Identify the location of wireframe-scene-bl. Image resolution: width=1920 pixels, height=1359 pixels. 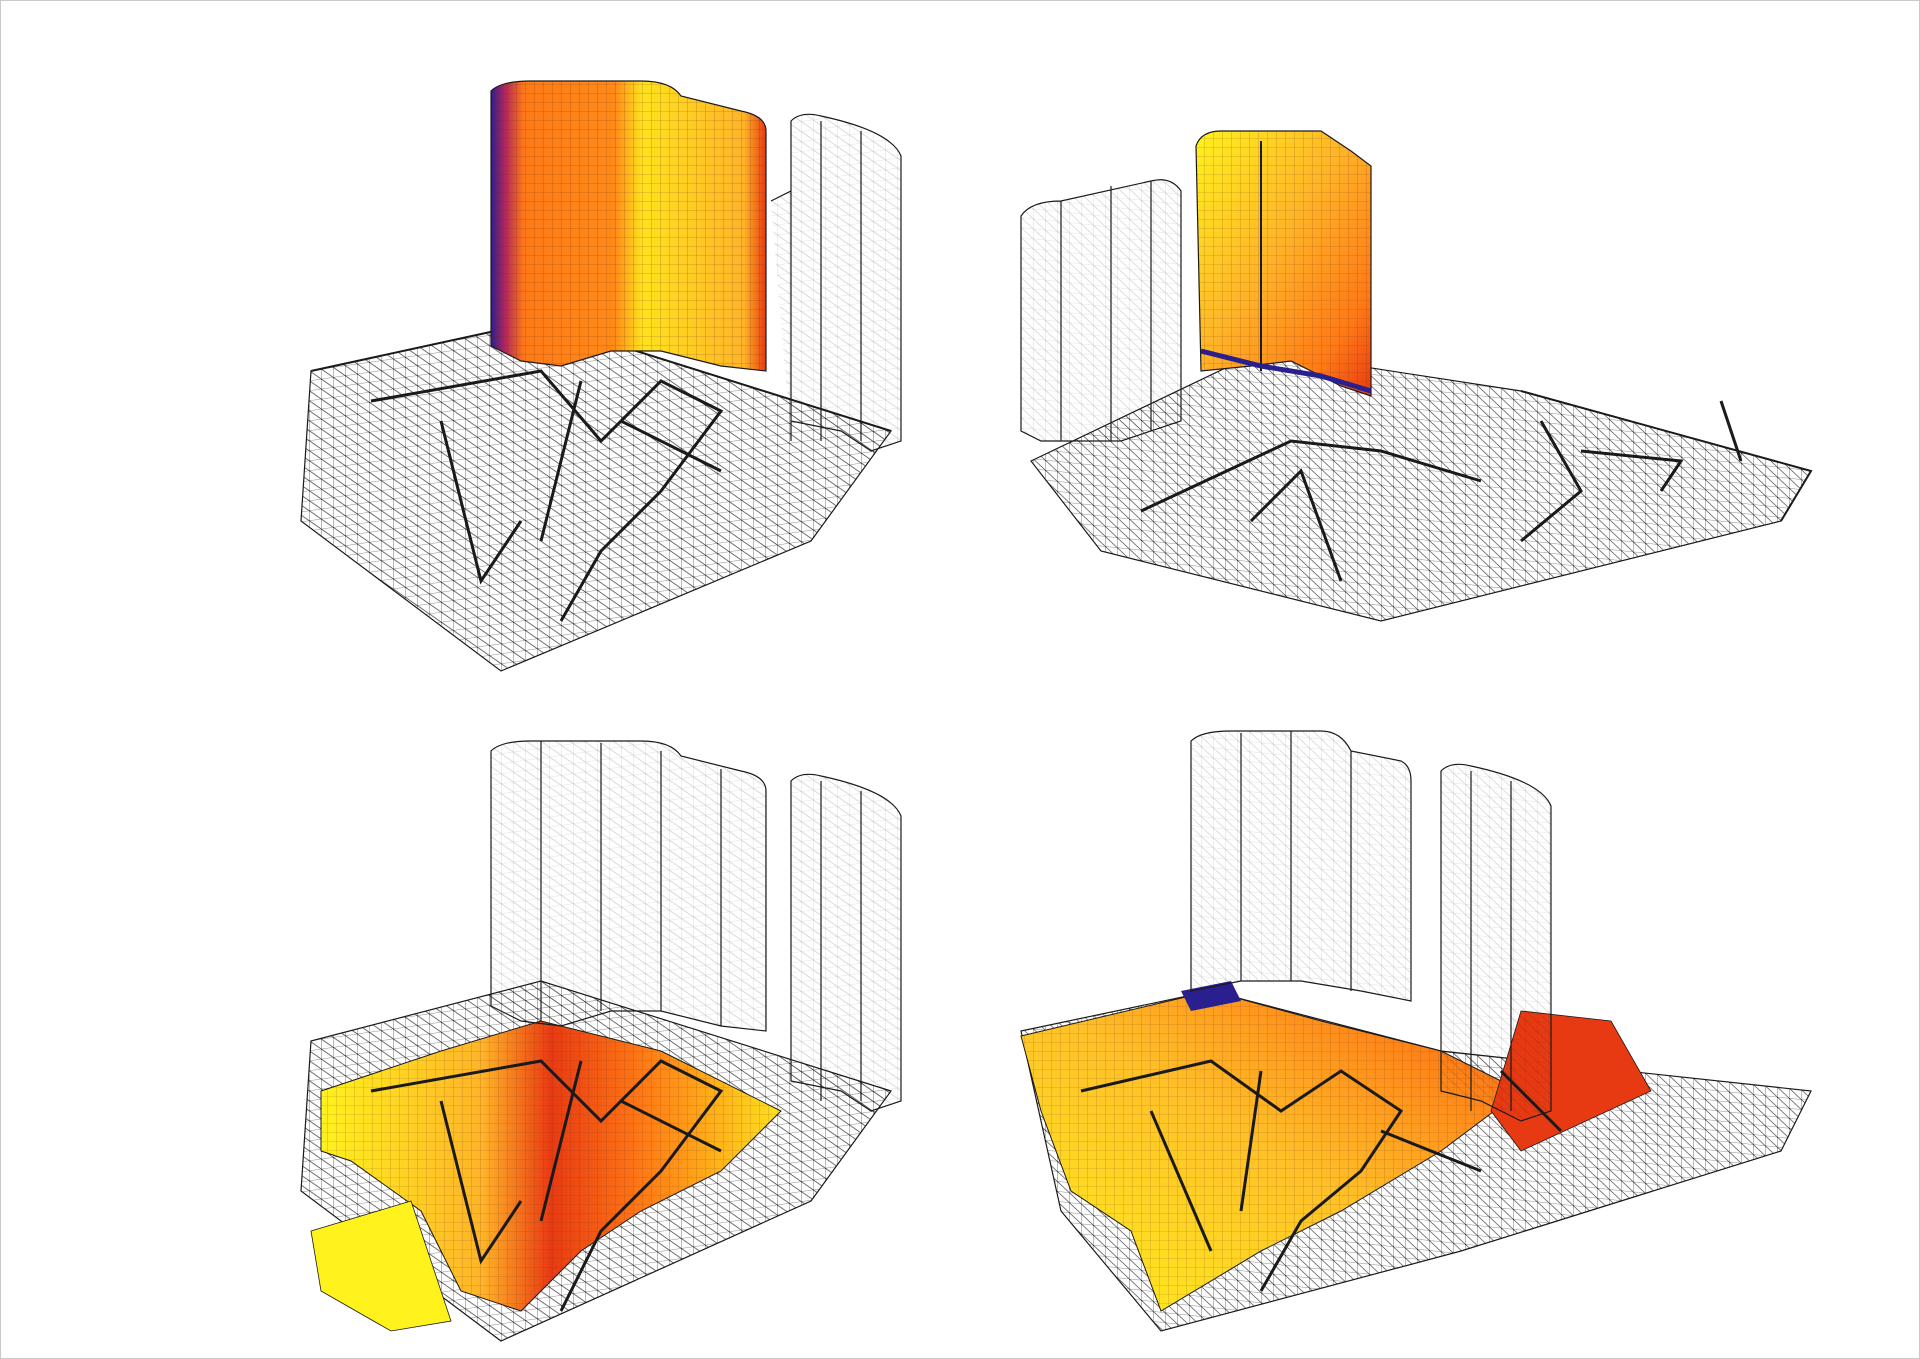
(601, 1041).